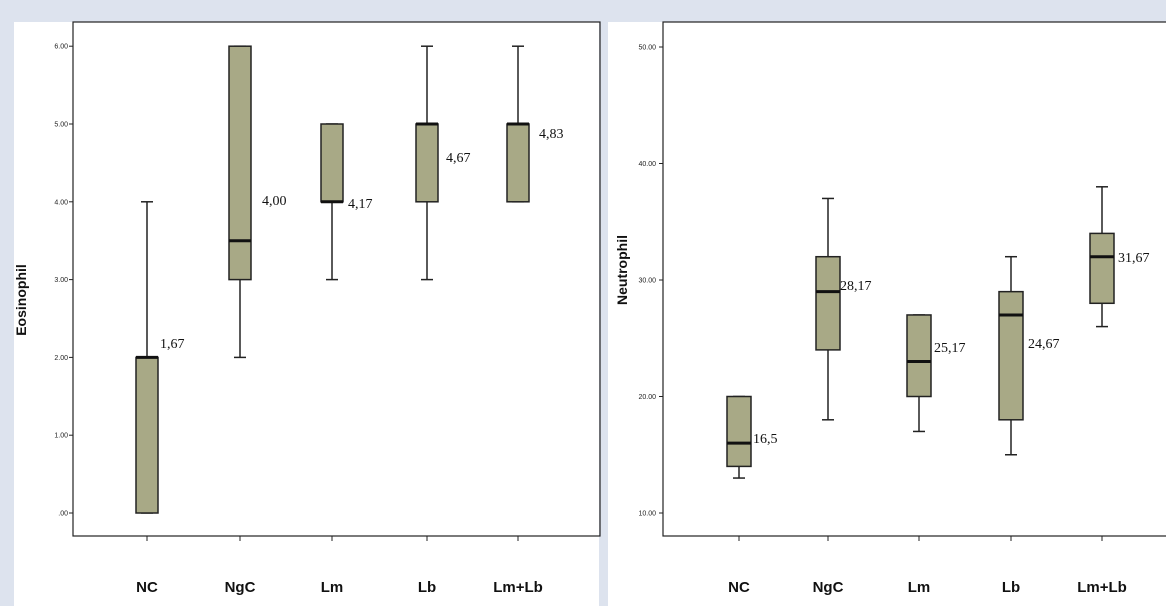 The height and width of the screenshot is (606, 1166). What do you see at coordinates (360, 204) in the screenshot?
I see `value-label: 4,17` at bounding box center [360, 204].